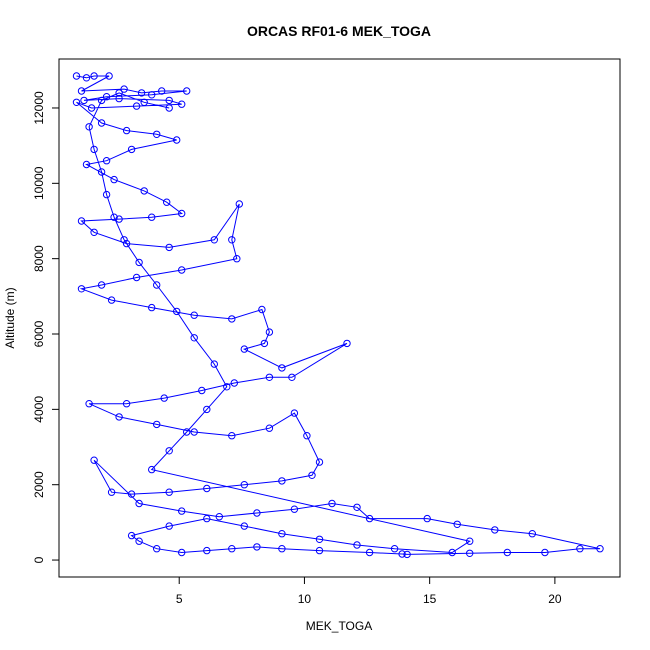  I want to click on x-tick-label: 20, so click(555, 599).